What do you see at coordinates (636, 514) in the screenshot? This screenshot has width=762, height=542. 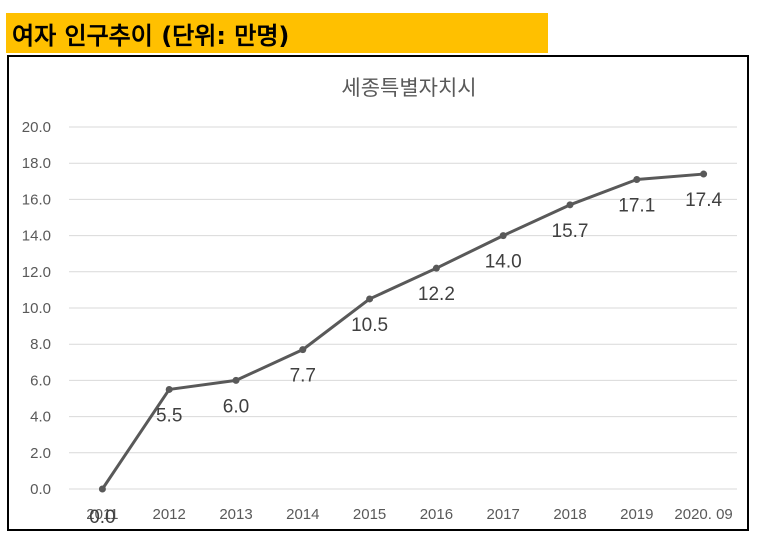 I see `x-tick-label: 2019` at bounding box center [636, 514].